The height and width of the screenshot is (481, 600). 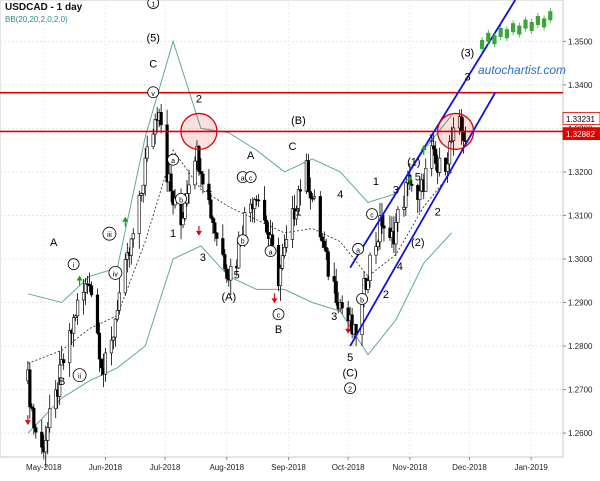 What do you see at coordinates (580, 302) in the screenshot?
I see `y-tick-label: 1.2900` at bounding box center [580, 302].